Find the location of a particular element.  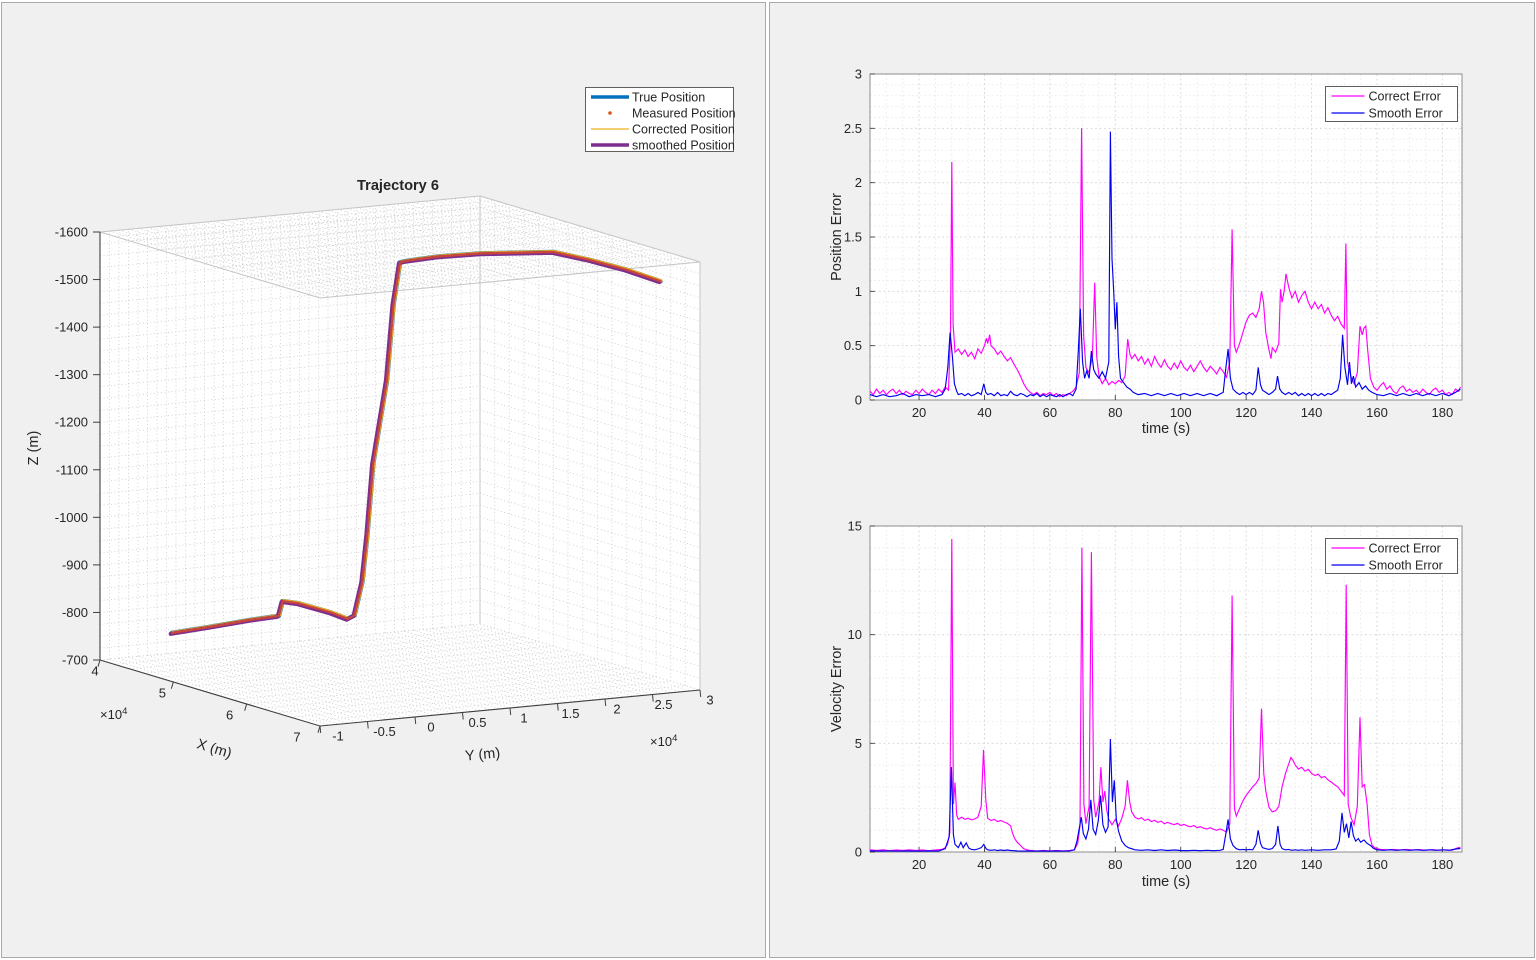

svg-text: 10 is located at coordinates (855, 634).